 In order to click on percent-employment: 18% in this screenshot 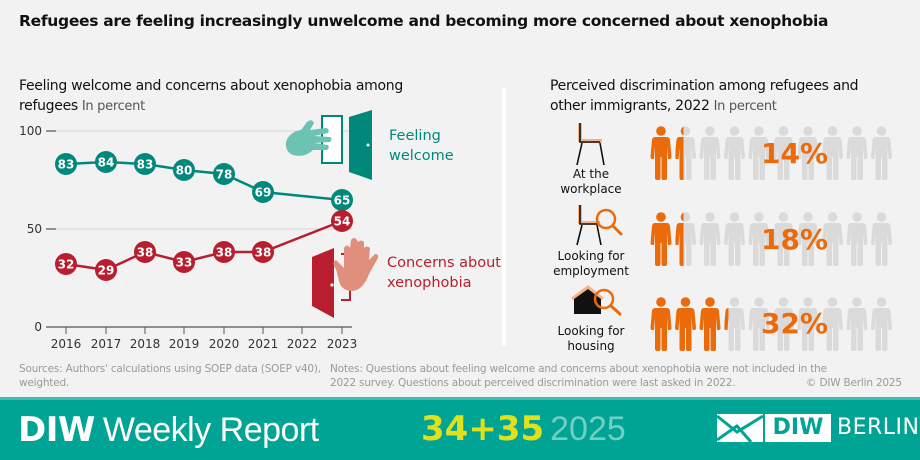, I will do `click(795, 239)`.